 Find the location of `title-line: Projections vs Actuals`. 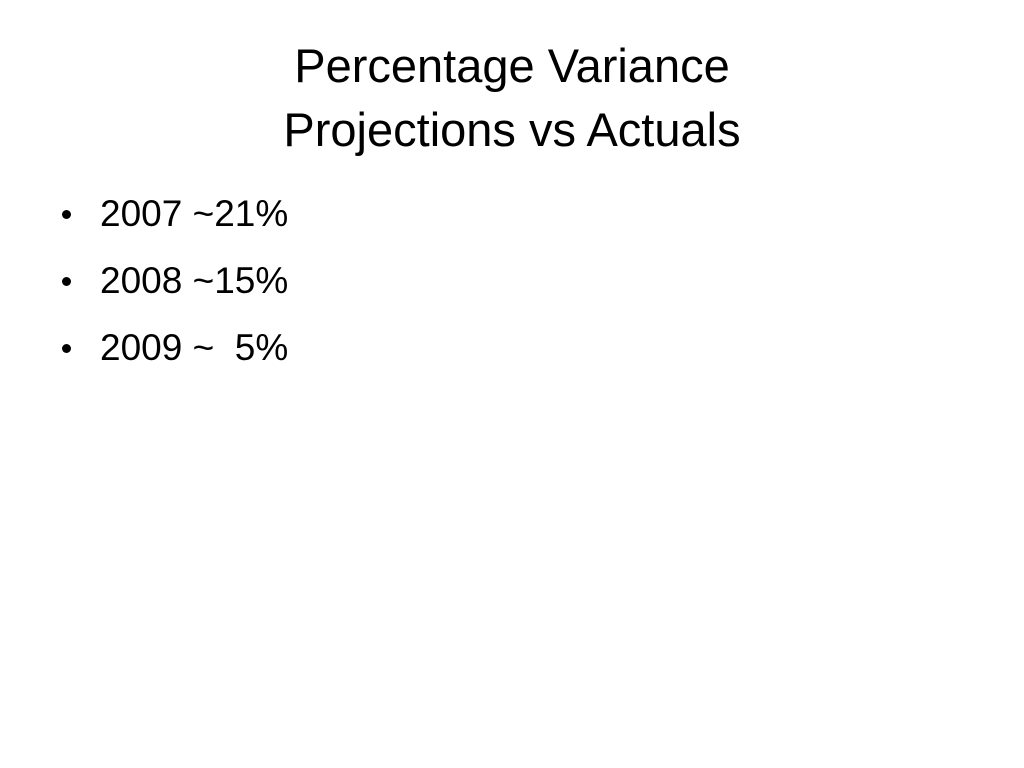

title-line: Projections vs Actuals is located at coordinates (512, 129).